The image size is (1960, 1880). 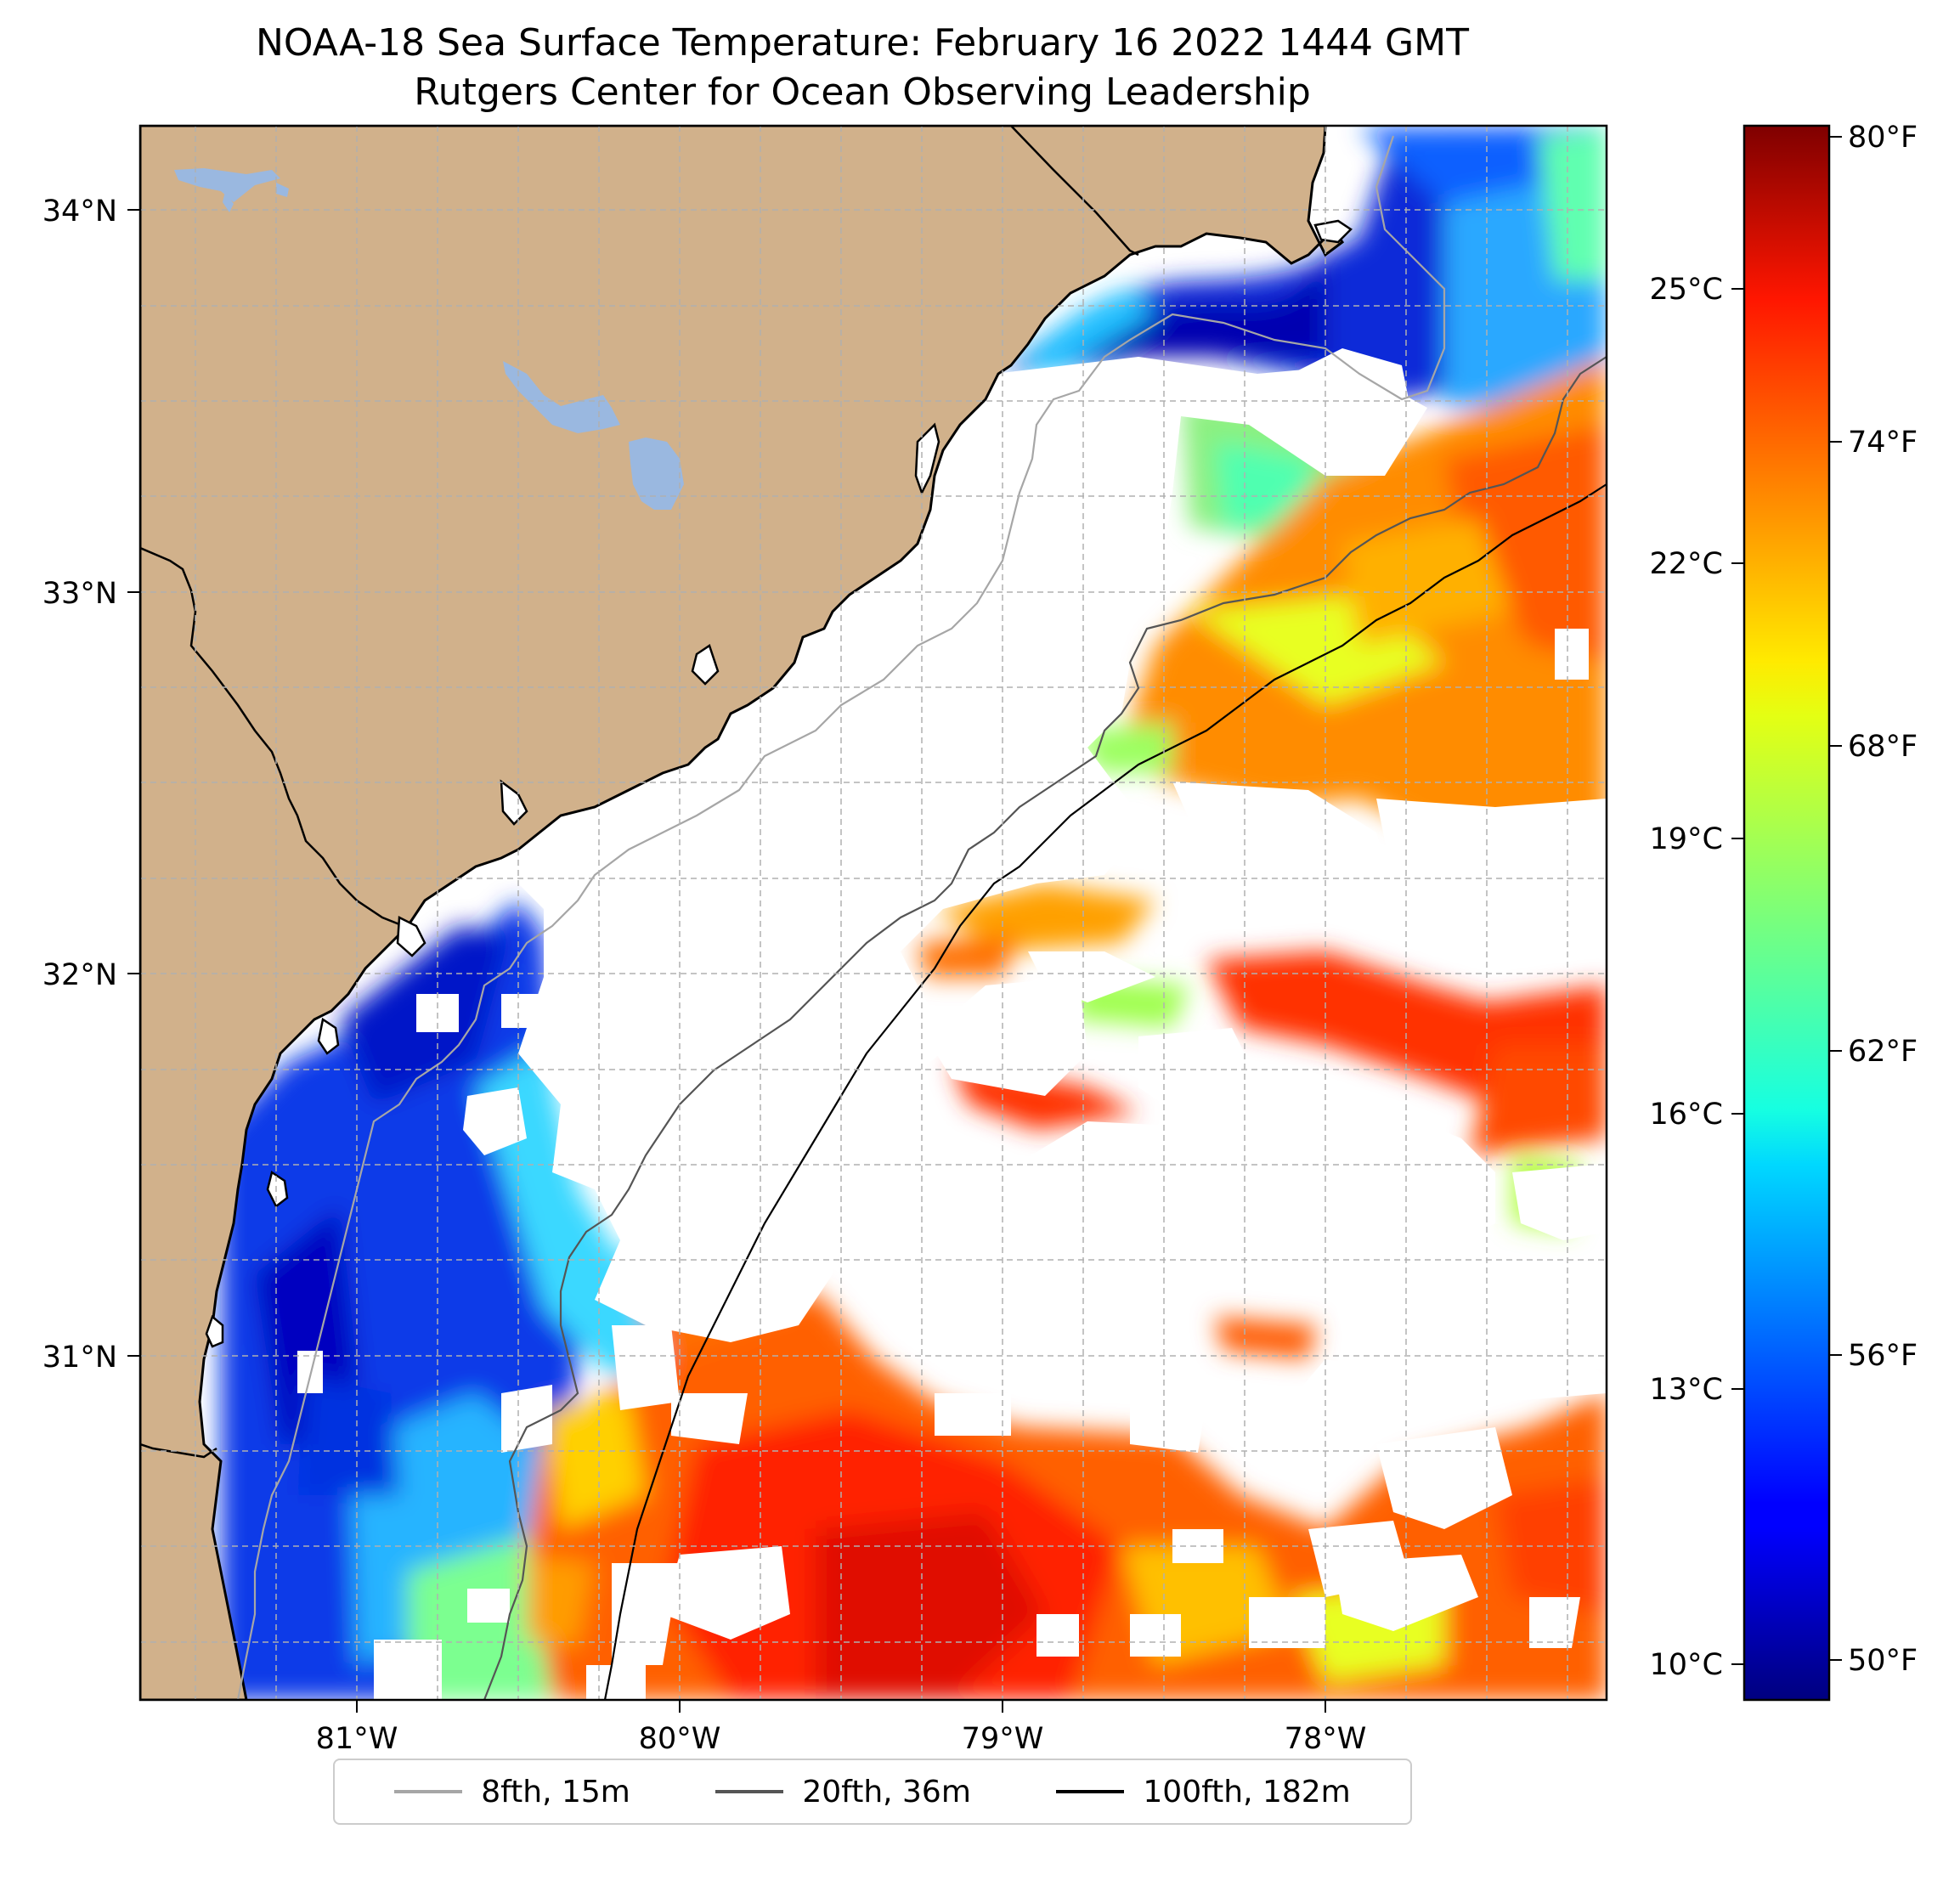 I want to click on legend-item-100fth: 100fth, 182m, so click(x=1203, y=1791).